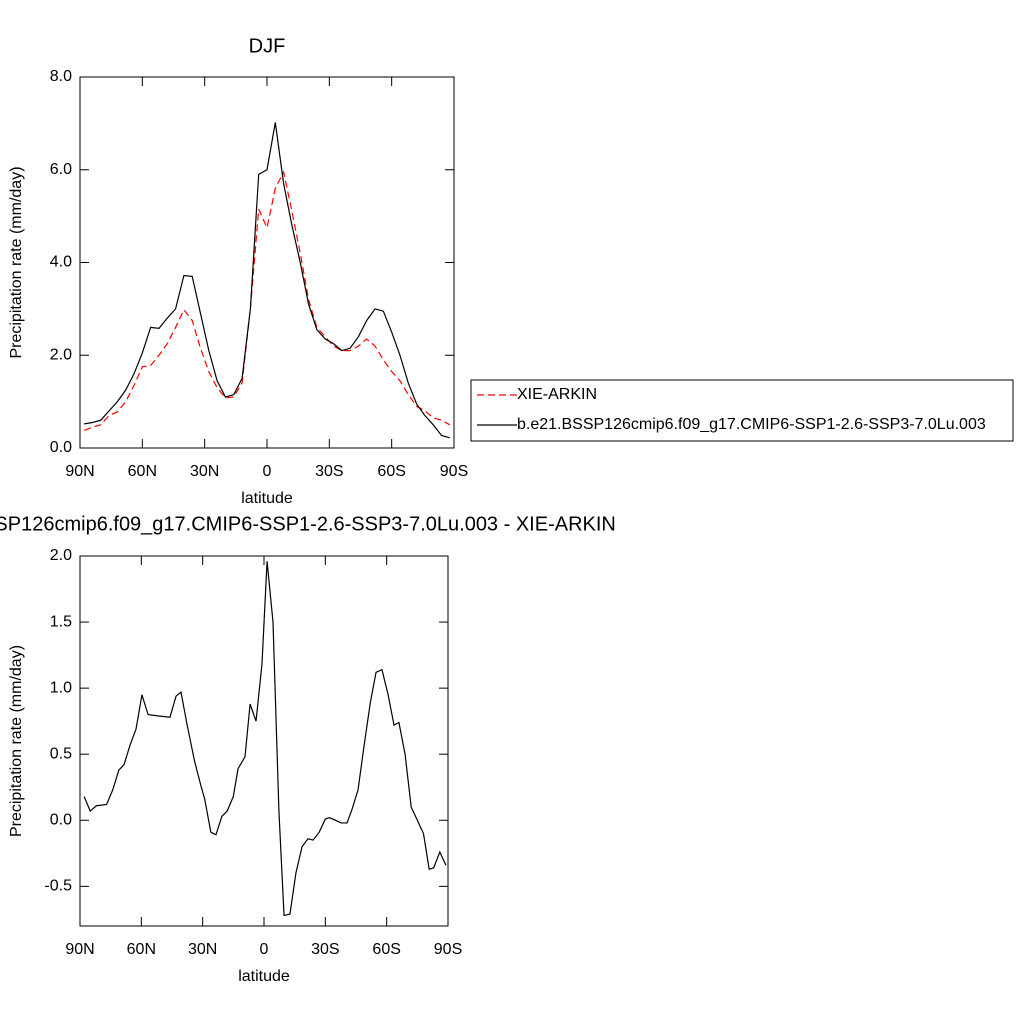 This screenshot has width=1024, height=1024. Describe the element at coordinates (61, 169) in the screenshot. I see `y-tick-label: 6.0` at that location.